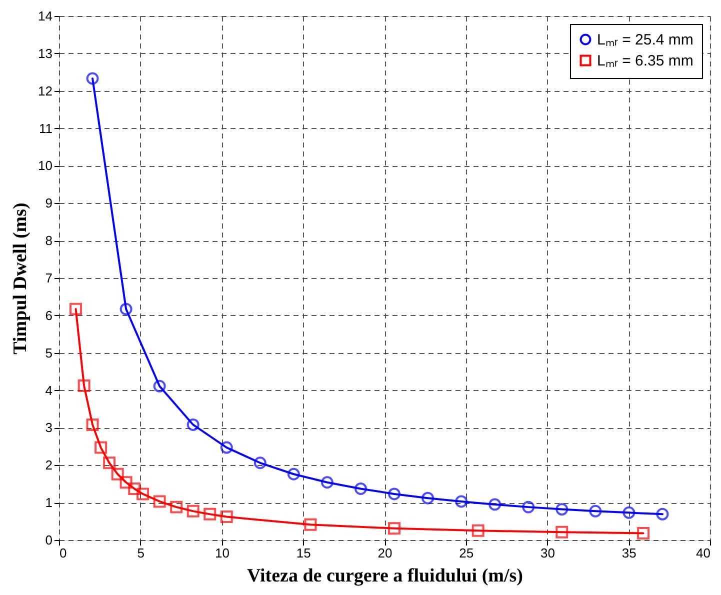 The height and width of the screenshot is (595, 721). Describe the element at coordinates (645, 40) in the screenshot. I see `legend-label: Lₘᵣ = 25.4 mm` at that location.